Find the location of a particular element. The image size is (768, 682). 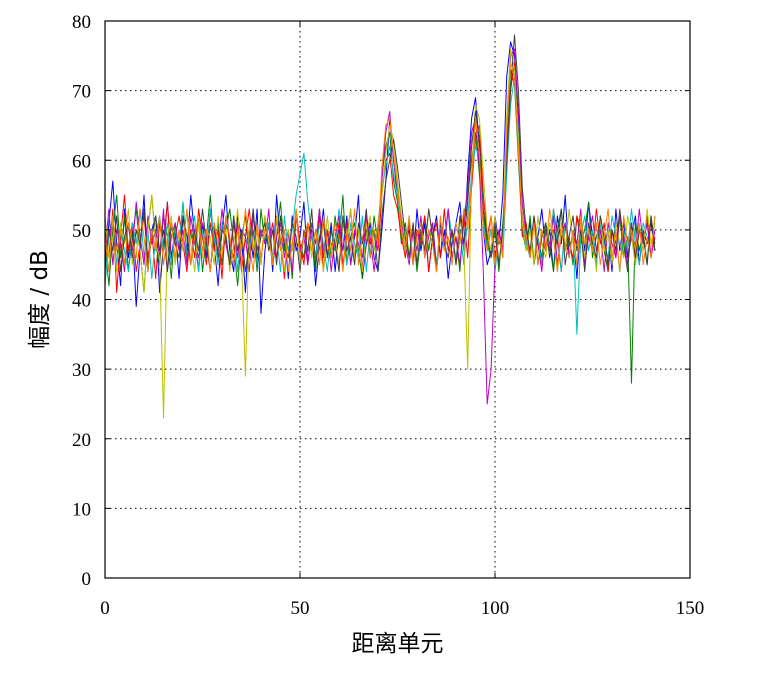

y-tick-label: 10 is located at coordinates (81, 509).